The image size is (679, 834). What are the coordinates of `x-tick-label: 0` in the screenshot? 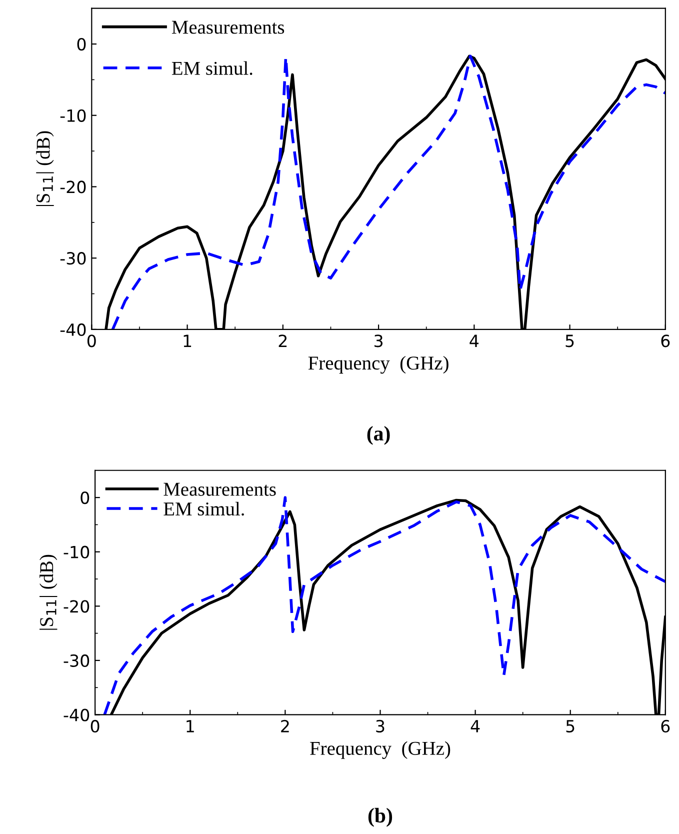 It's located at (95, 726).